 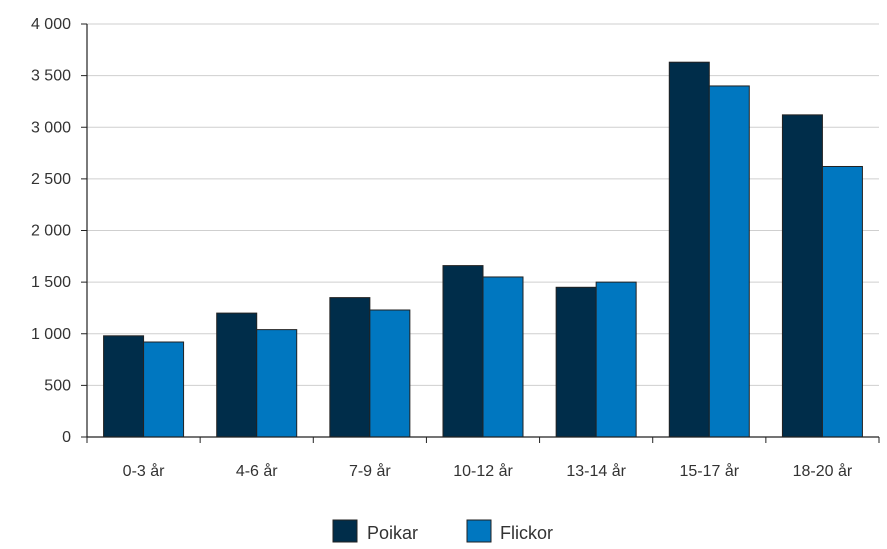 I want to click on x-tick-label: 0-3 år, so click(x=144, y=471).